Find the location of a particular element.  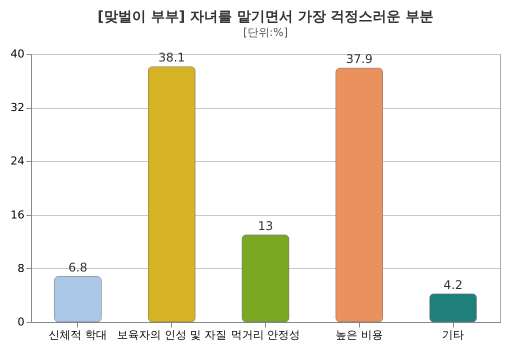

y-tick-label: 24 is located at coordinates (17, 161).